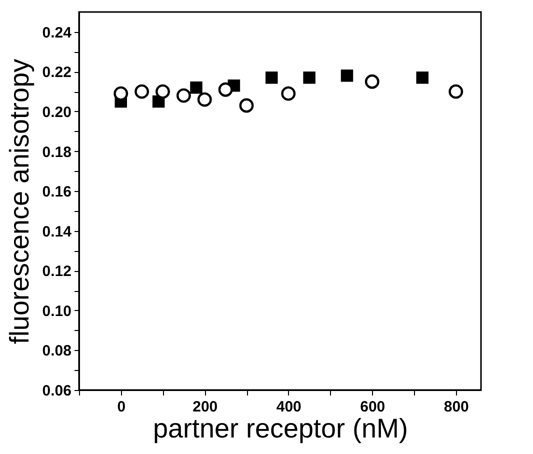  I want to click on x-tick-label: 600, so click(373, 407).